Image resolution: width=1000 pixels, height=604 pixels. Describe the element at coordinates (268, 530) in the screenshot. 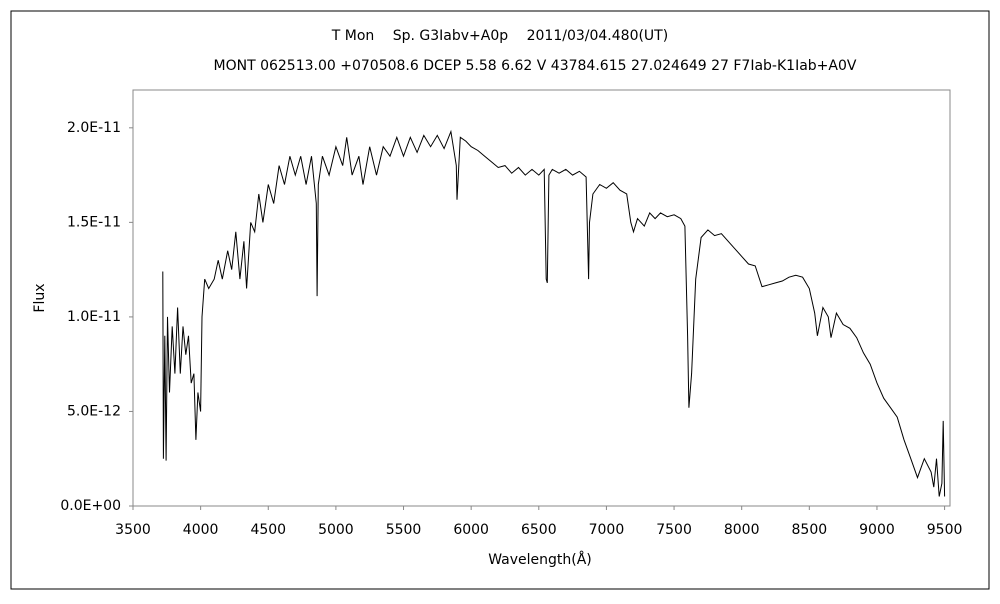

I see `x-tick-label: 4500` at that location.